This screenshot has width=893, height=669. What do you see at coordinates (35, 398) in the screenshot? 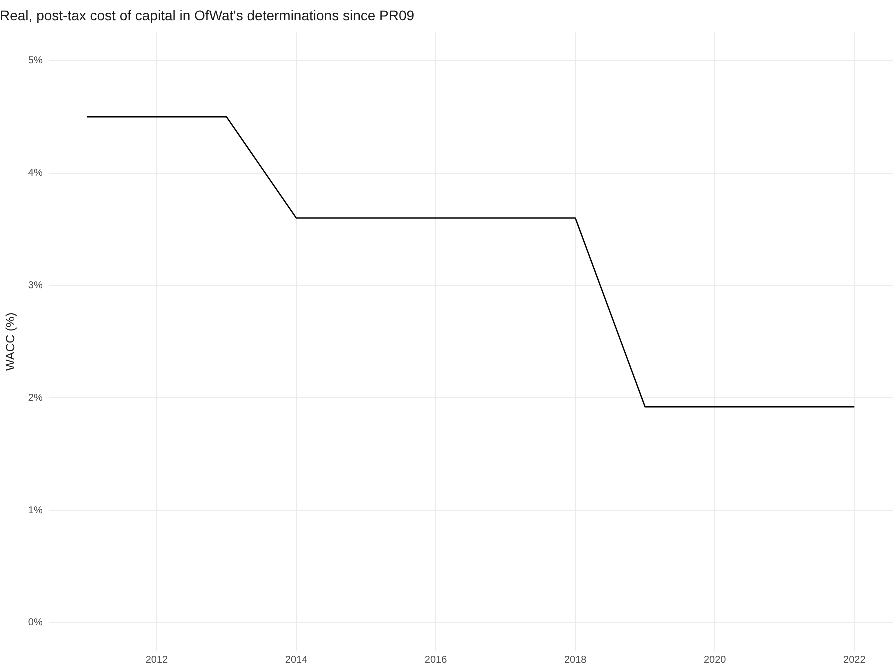
I see `y-tick-label: 2%` at bounding box center [35, 398].